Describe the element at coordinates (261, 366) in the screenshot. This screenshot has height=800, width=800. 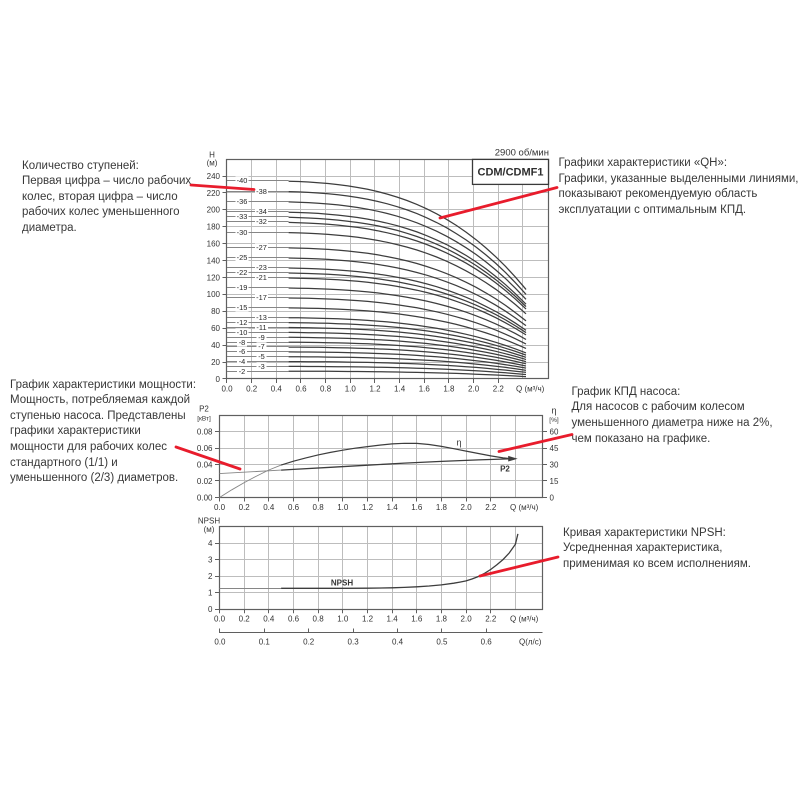
I see `svg-text: -3` at that location.